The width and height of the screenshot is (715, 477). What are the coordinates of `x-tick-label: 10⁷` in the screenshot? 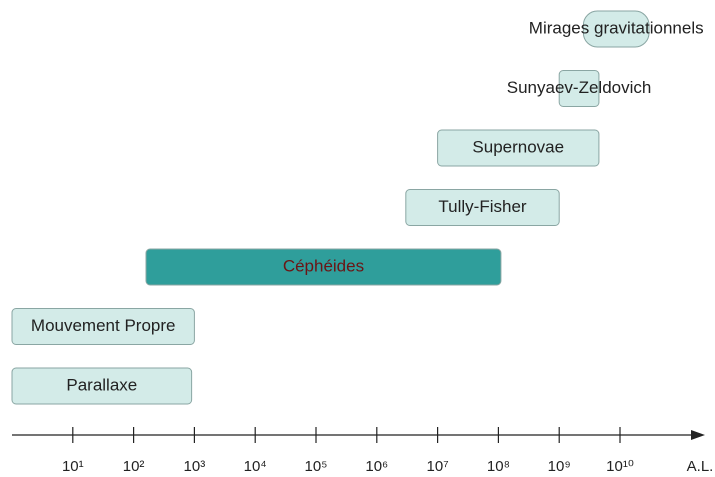 It's located at (438, 466).